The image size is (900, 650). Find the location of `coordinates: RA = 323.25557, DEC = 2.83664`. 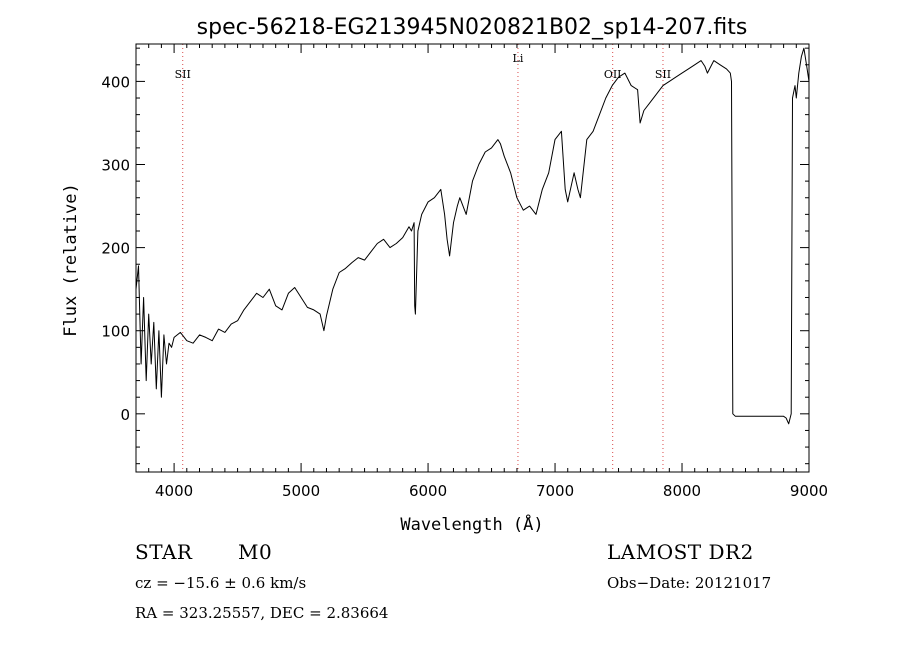

coordinates: RA = 323.25557, DEC = 2.83664 is located at coordinates (262, 613).